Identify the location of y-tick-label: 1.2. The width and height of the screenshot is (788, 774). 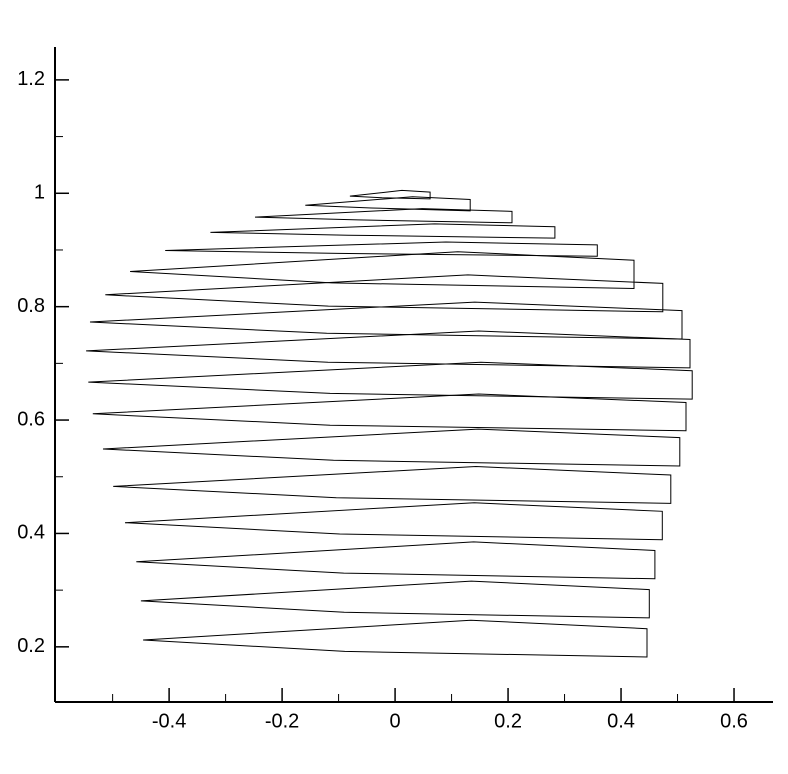
(31, 79).